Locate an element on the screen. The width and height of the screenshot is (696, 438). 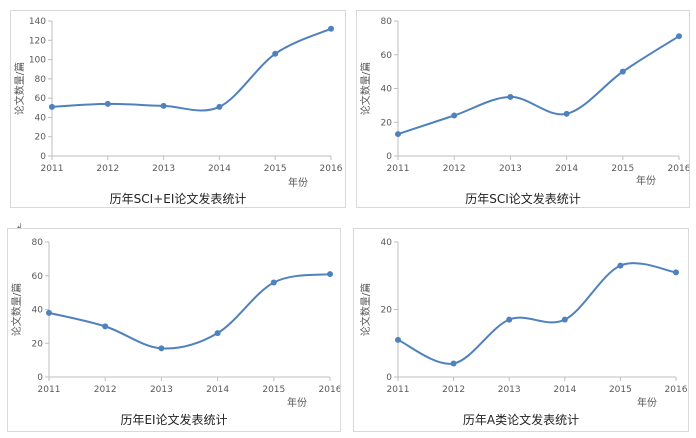
paragraph-mark: ↲ is located at coordinates (19, 226).